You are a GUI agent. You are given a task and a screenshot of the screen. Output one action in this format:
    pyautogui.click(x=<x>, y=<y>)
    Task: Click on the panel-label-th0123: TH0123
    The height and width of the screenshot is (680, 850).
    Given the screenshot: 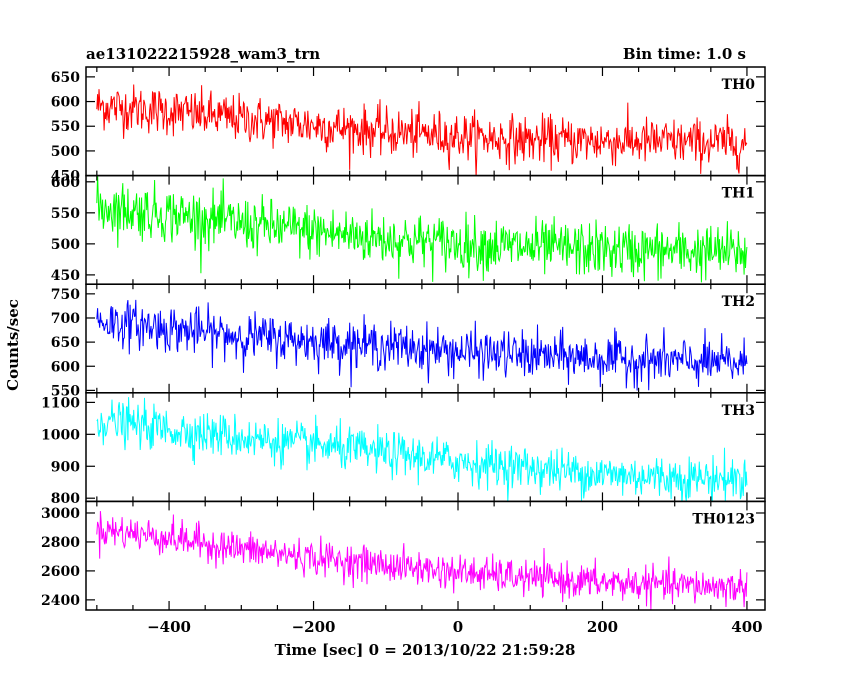 What is the action you would take?
    pyautogui.click(x=723, y=519)
    